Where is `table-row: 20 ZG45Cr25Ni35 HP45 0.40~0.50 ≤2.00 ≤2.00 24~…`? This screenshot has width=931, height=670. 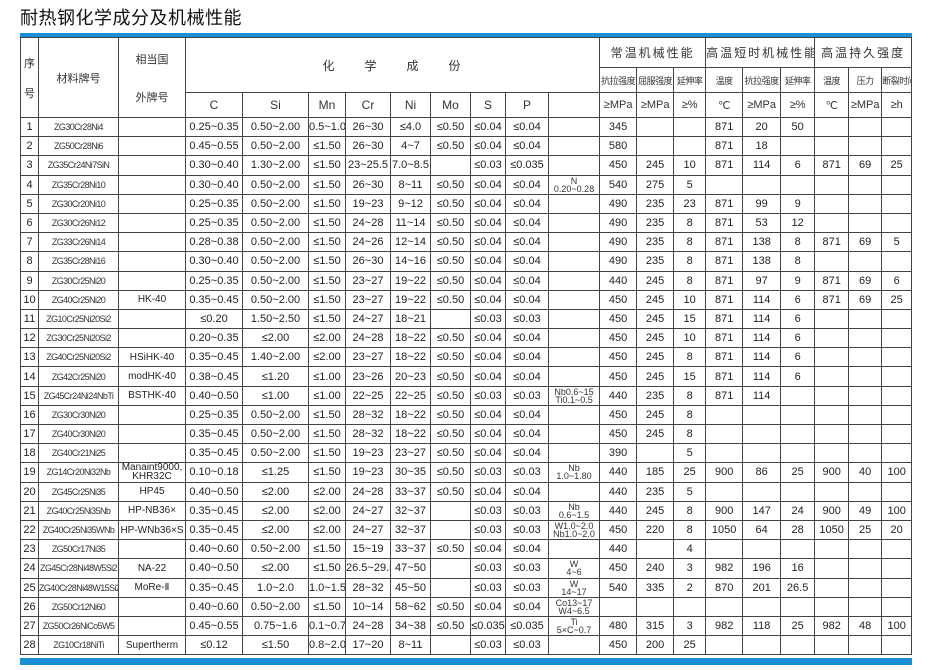
table-row: 20 ZG45Cr25Ni35 HP45 0.40~0.50 ≤2.00 ≤2.00 24~… is located at coordinates (466, 491).